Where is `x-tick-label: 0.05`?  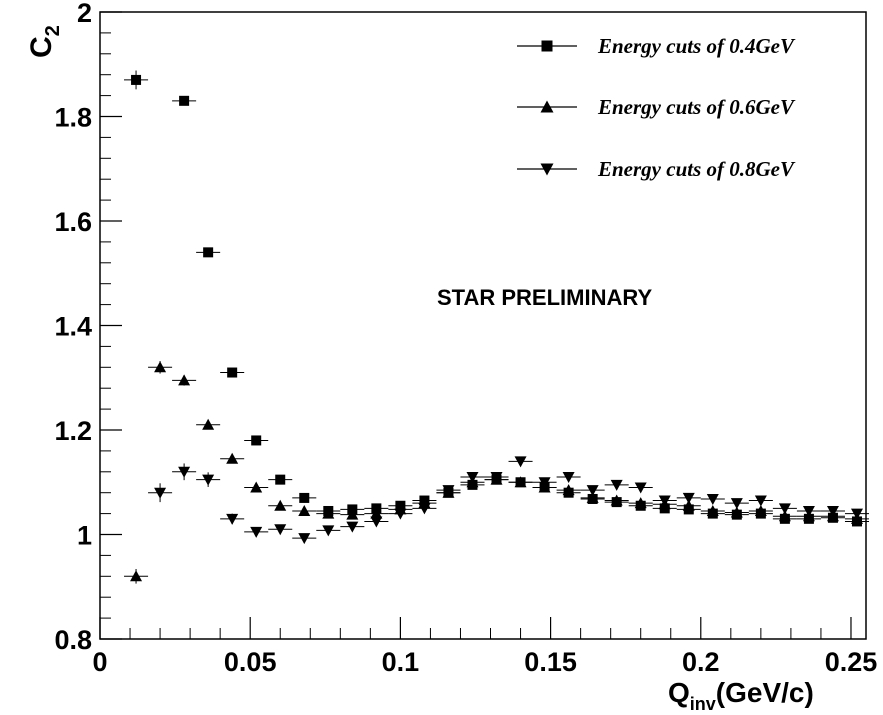 x-tick-label: 0.05 is located at coordinates (250, 662).